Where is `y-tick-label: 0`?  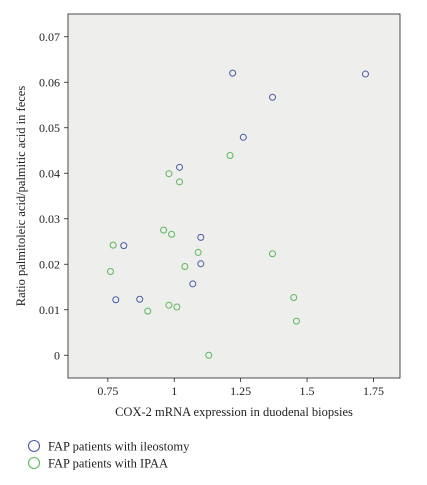
y-tick-label: 0 is located at coordinates (57, 355).